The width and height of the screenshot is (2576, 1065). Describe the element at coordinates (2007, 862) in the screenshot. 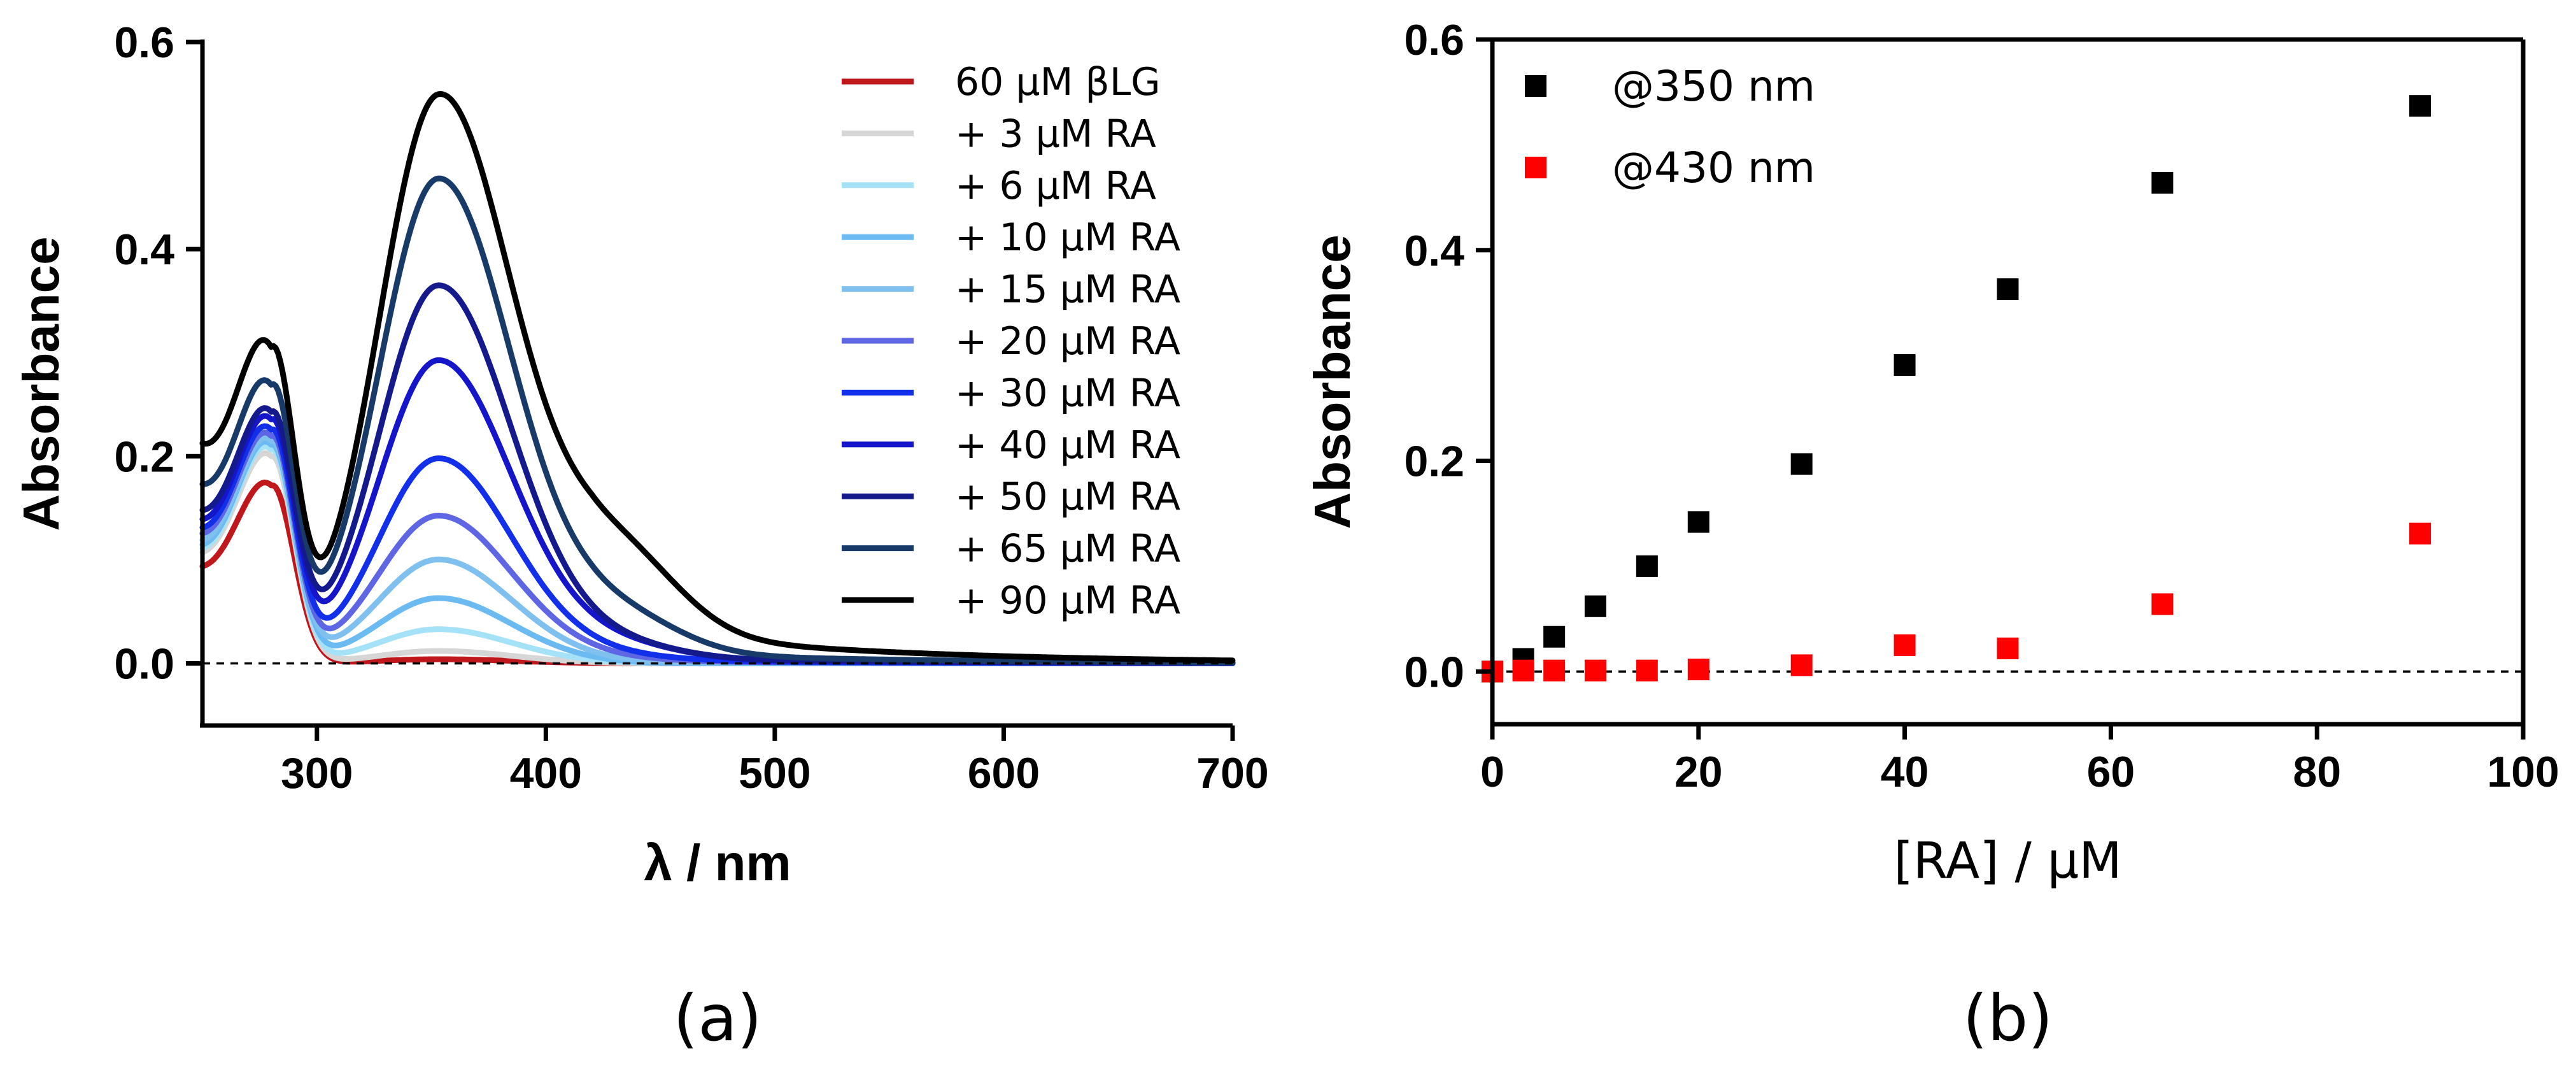

I see `x-axis-title: [RA] / μM` at that location.